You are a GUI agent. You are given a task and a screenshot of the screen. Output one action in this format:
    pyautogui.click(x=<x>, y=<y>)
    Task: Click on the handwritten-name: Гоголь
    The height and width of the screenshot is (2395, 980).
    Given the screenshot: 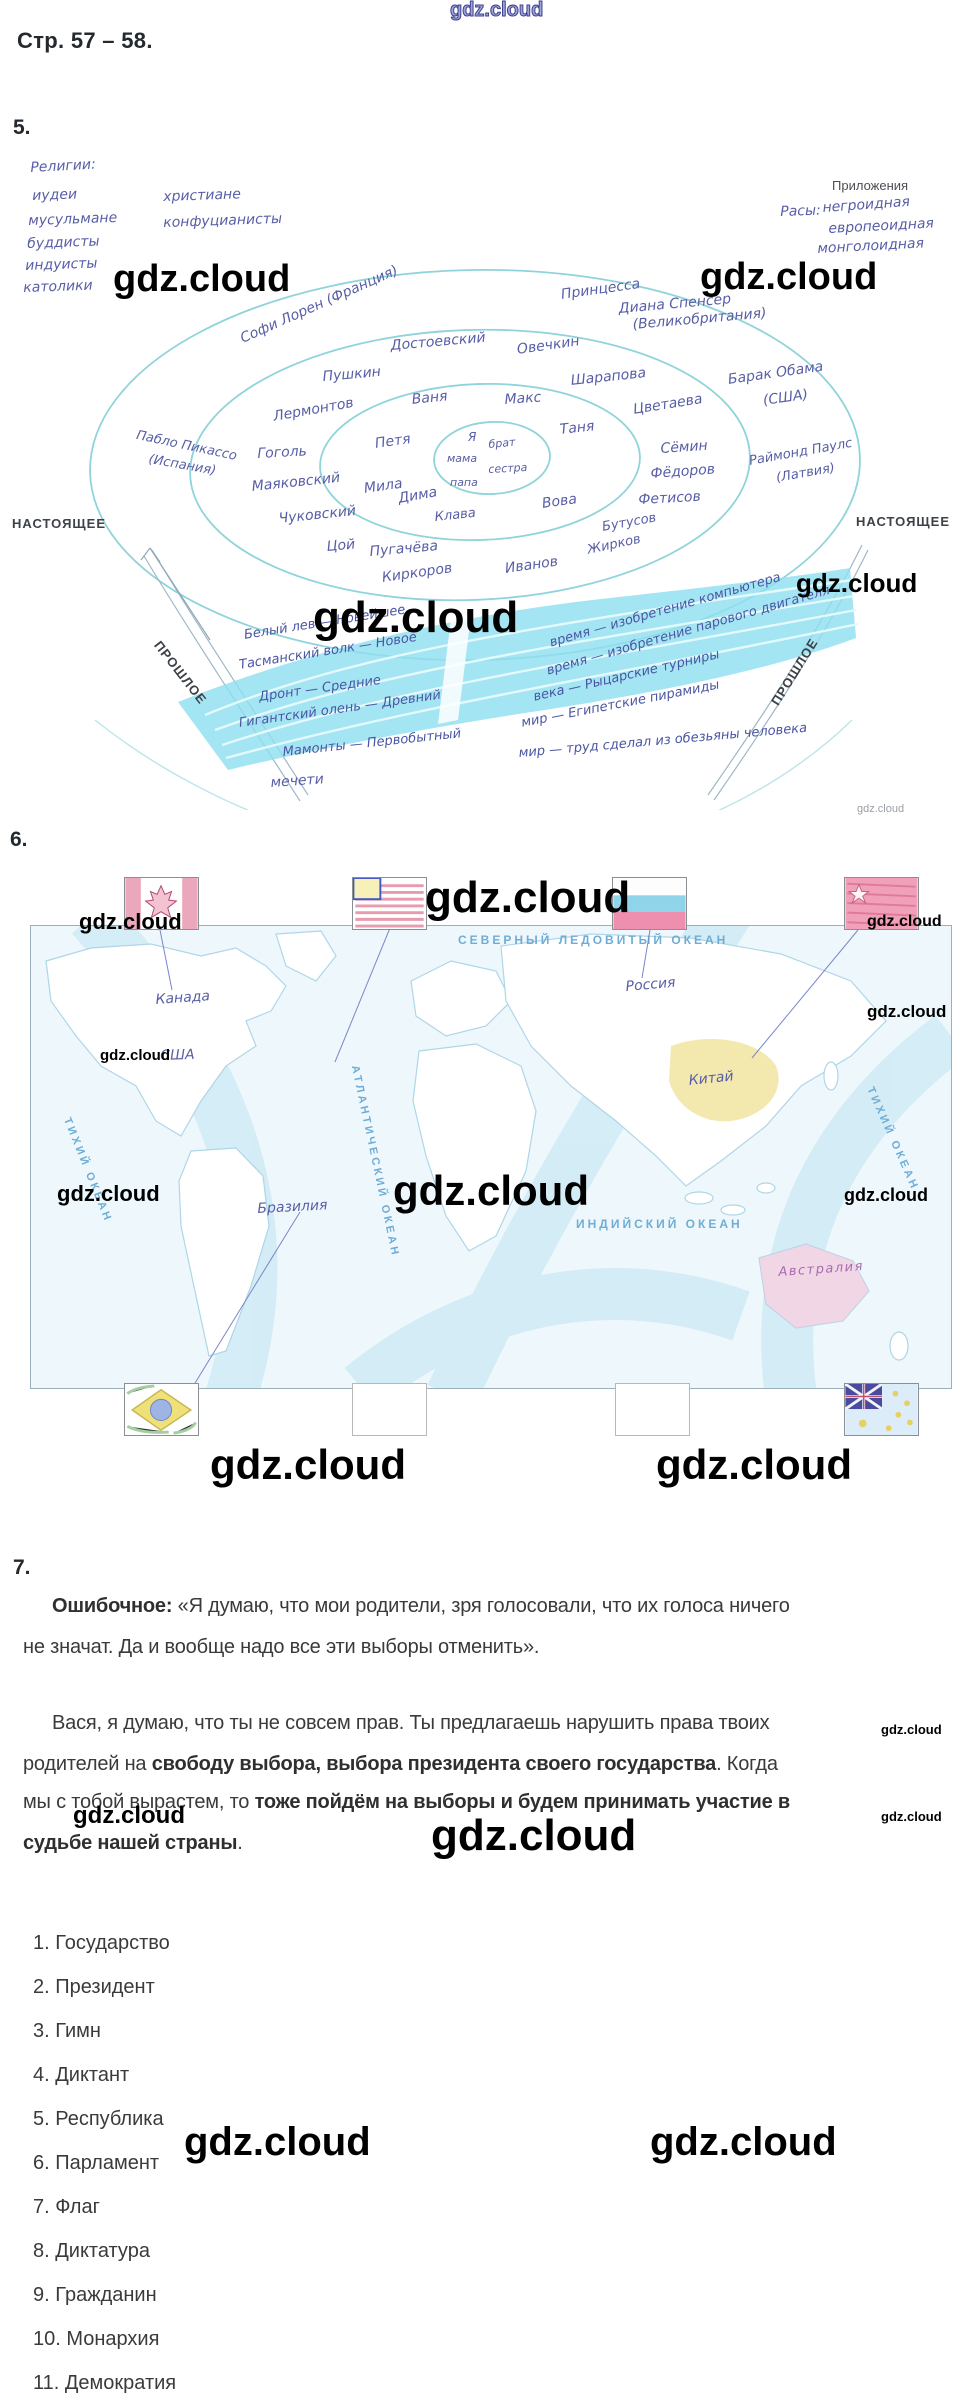 What is the action you would take?
    pyautogui.click(x=282, y=452)
    